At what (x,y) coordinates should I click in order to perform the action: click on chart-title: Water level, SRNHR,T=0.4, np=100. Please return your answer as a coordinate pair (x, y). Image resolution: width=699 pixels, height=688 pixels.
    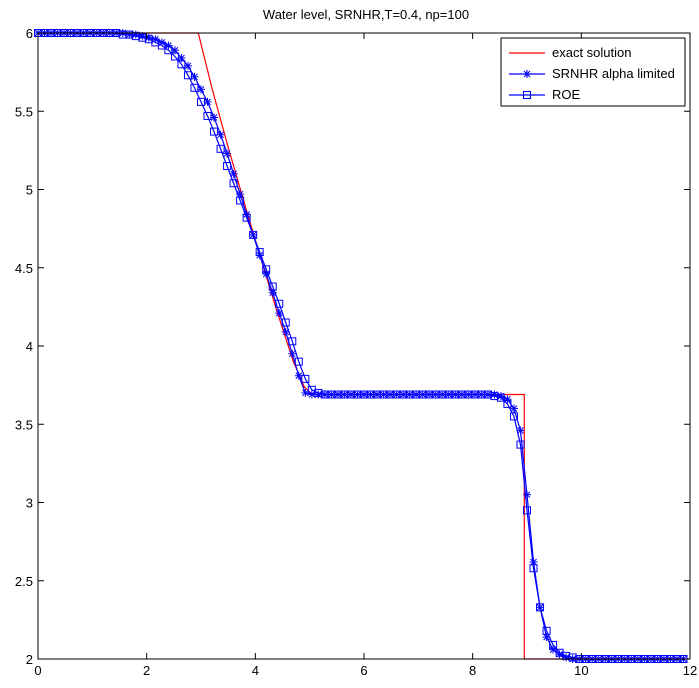
    Looking at the image, I should click on (366, 14).